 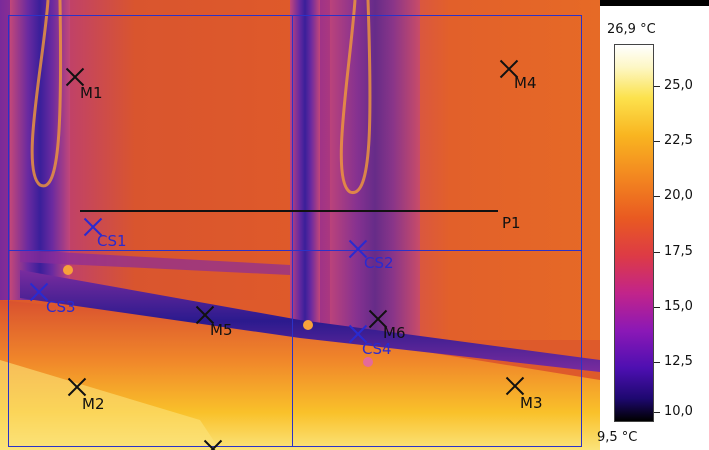 I want to click on label-m6: M6, so click(x=394, y=333).